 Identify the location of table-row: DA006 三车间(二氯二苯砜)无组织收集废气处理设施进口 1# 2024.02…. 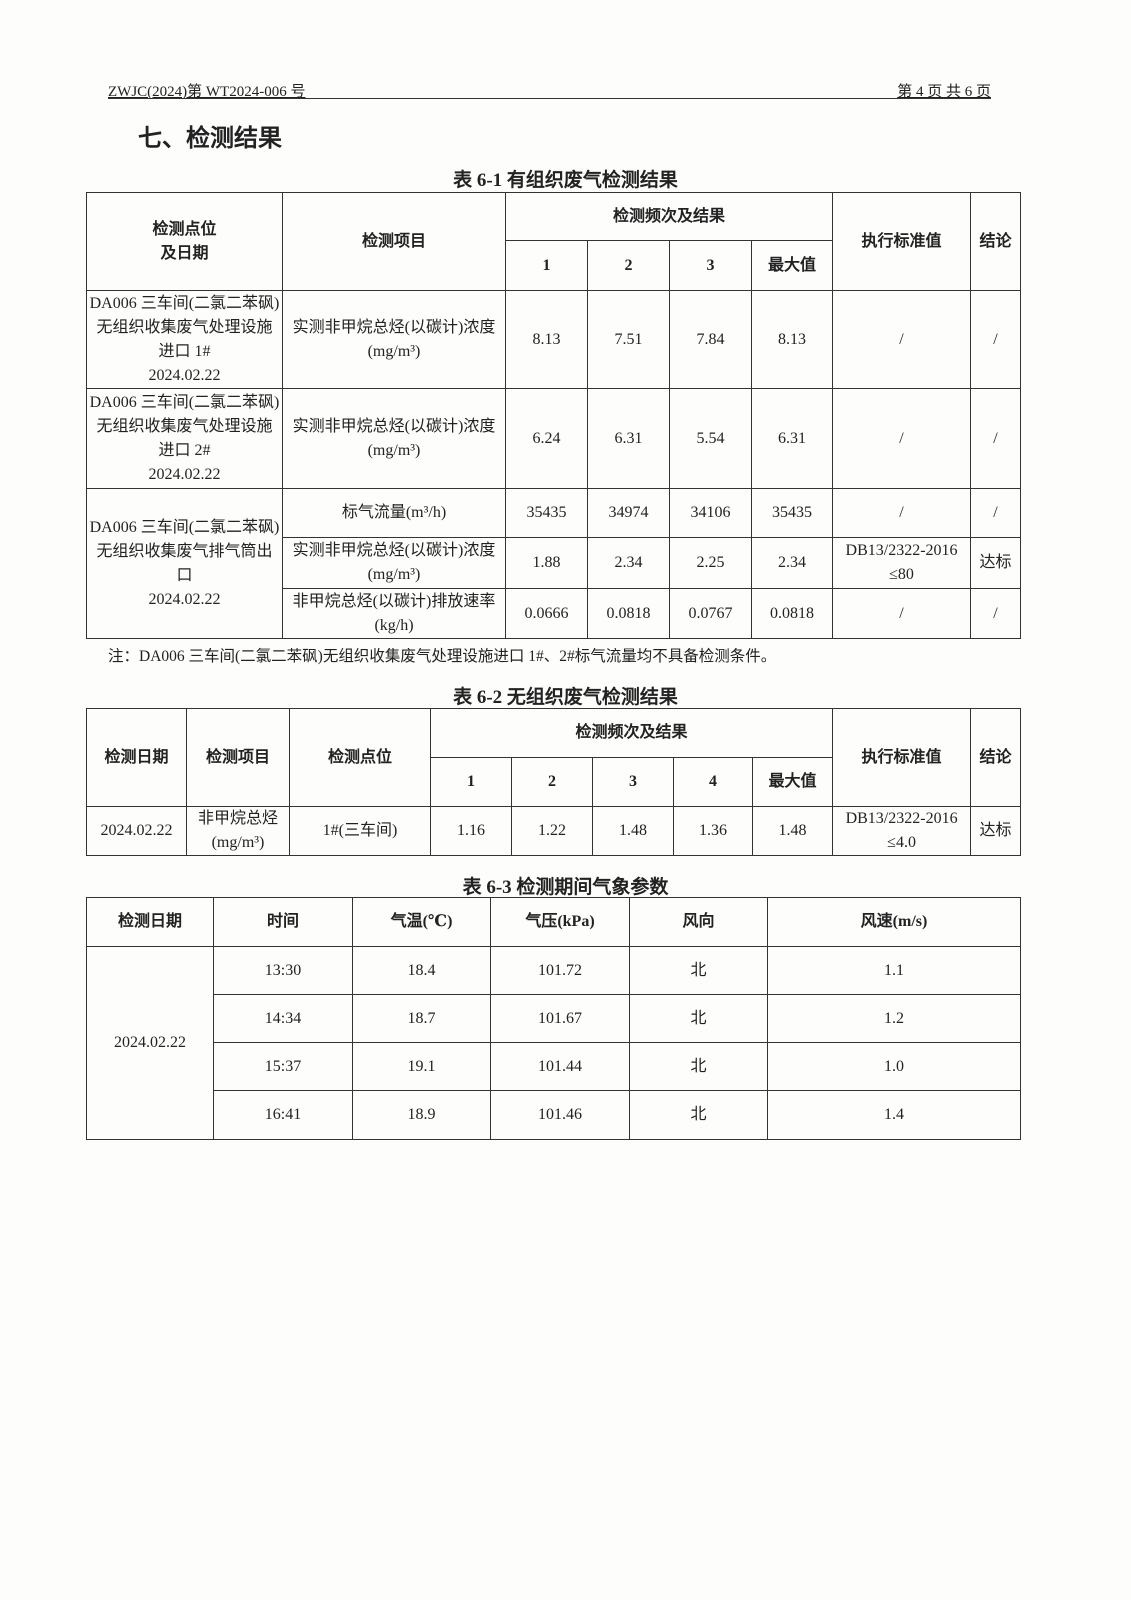
(554, 339).